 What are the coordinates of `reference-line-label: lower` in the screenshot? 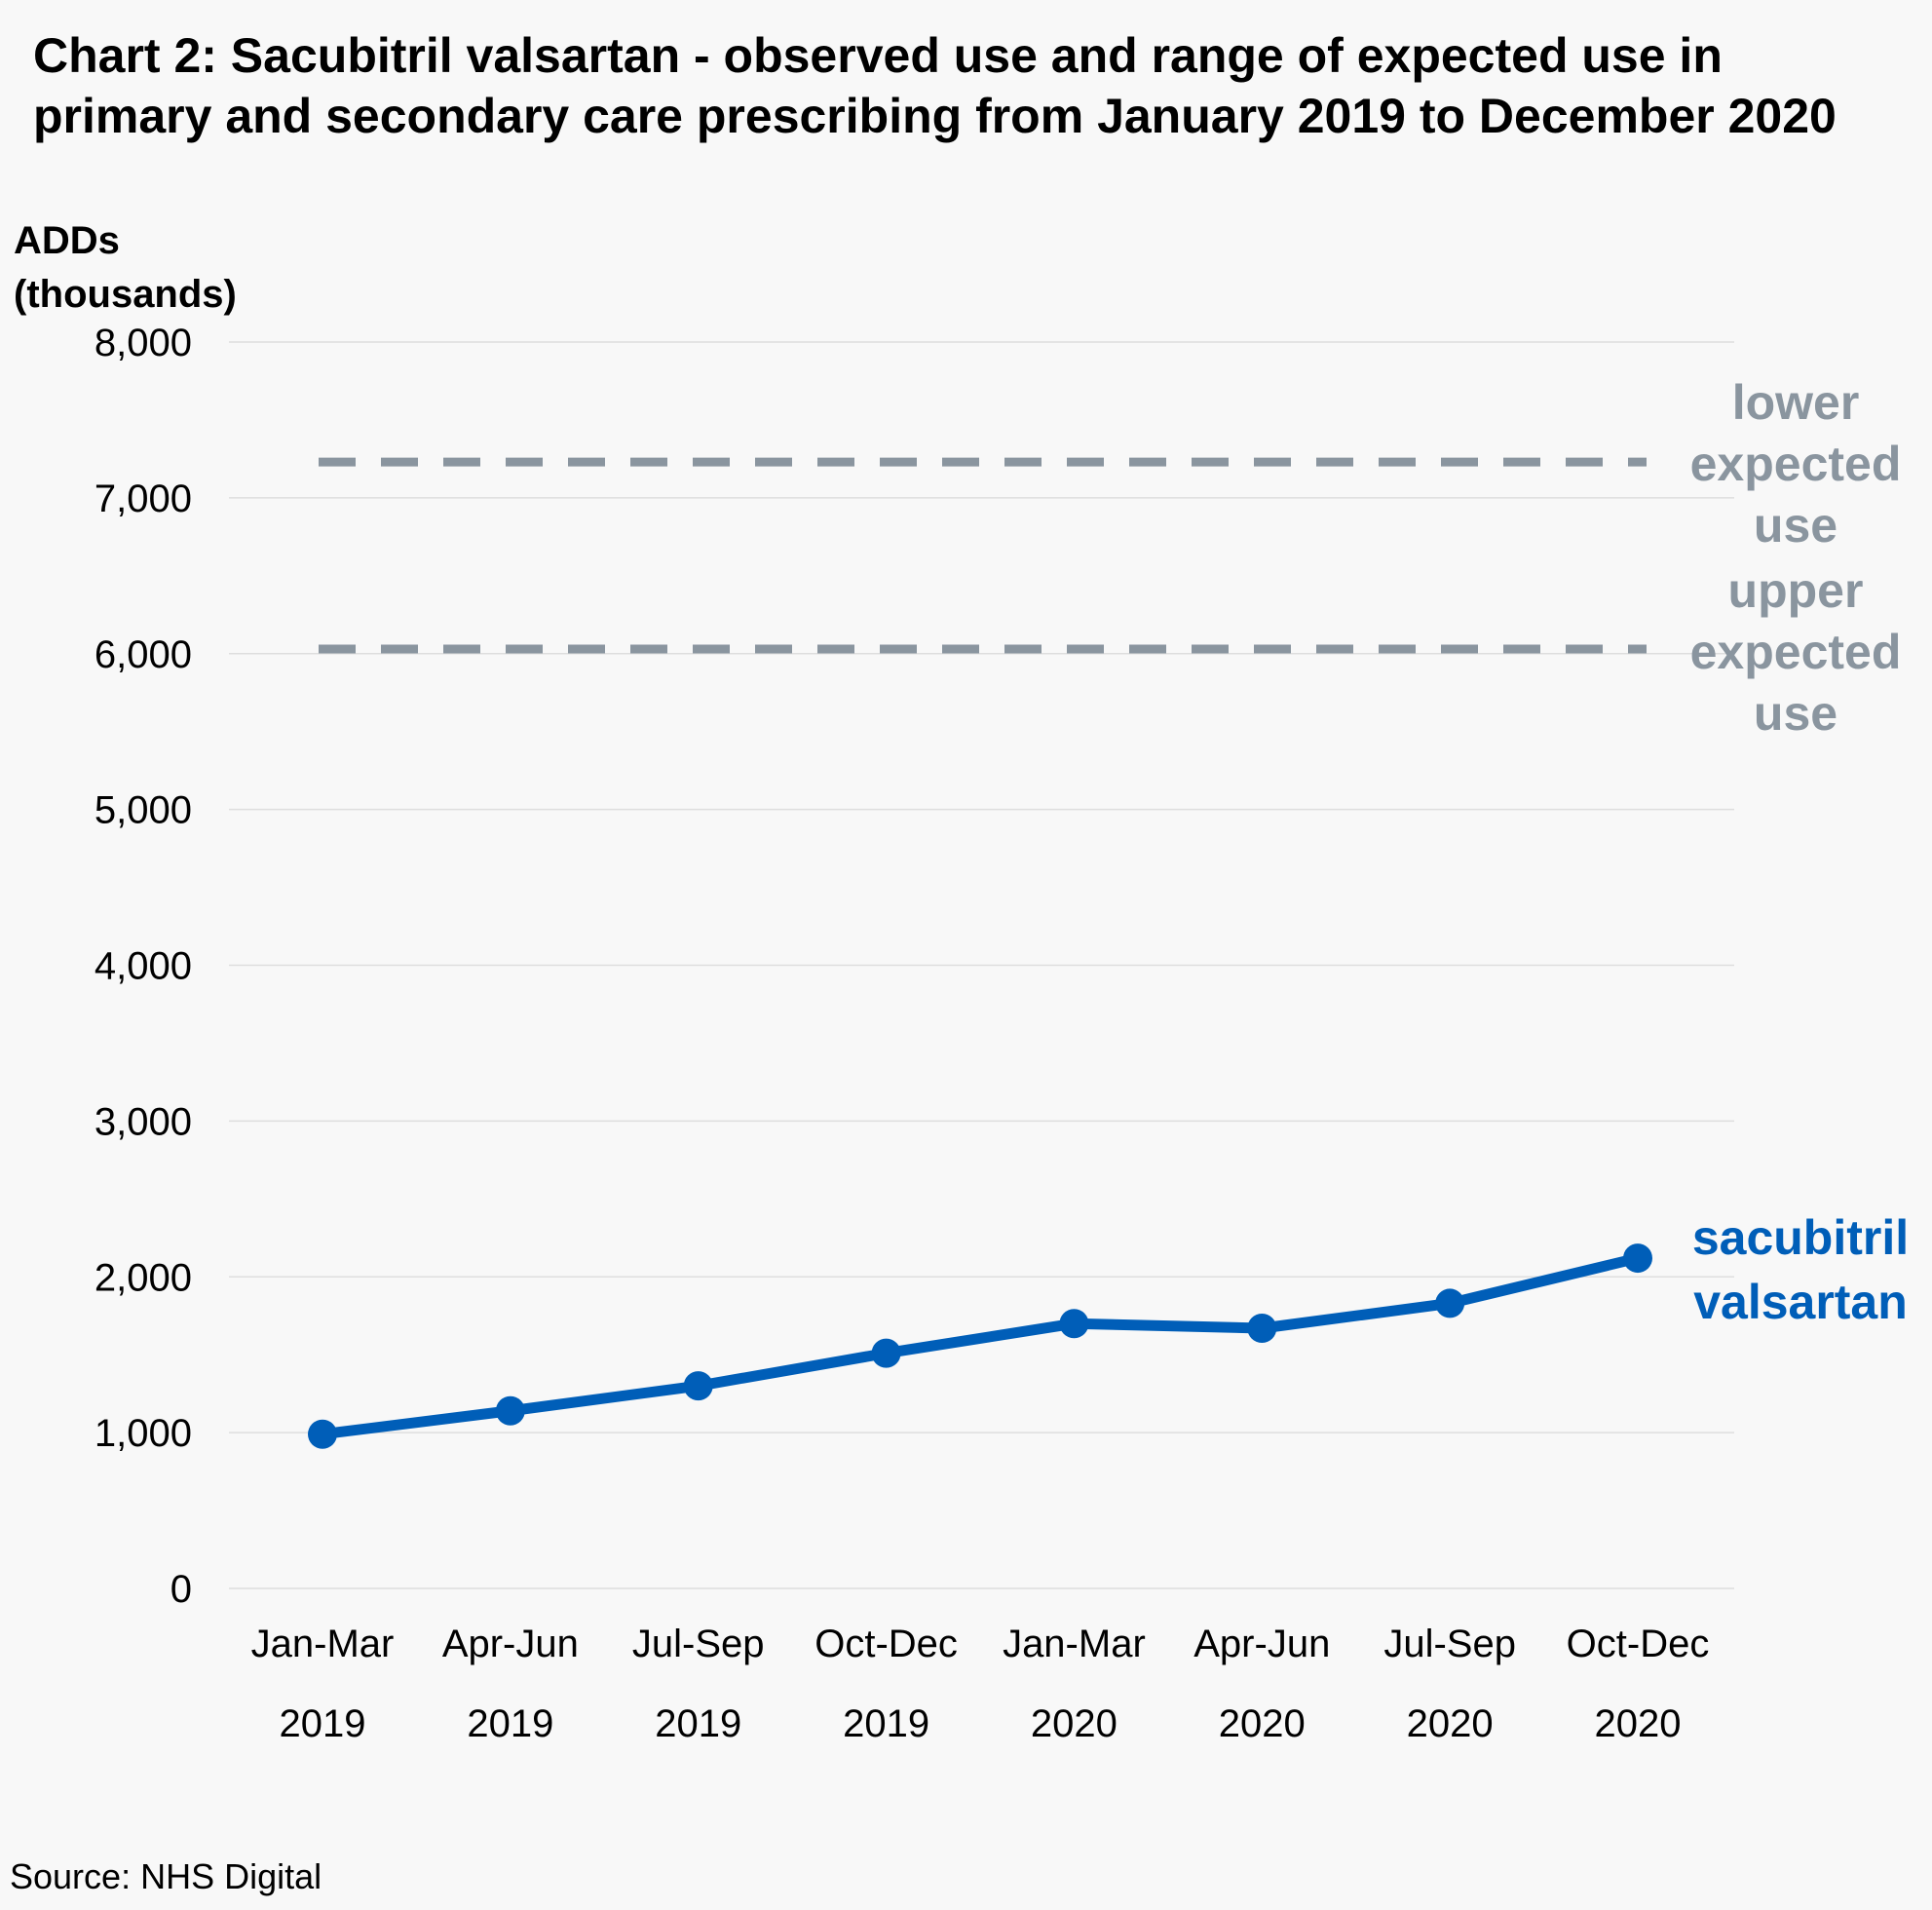 It's located at (1796, 402).